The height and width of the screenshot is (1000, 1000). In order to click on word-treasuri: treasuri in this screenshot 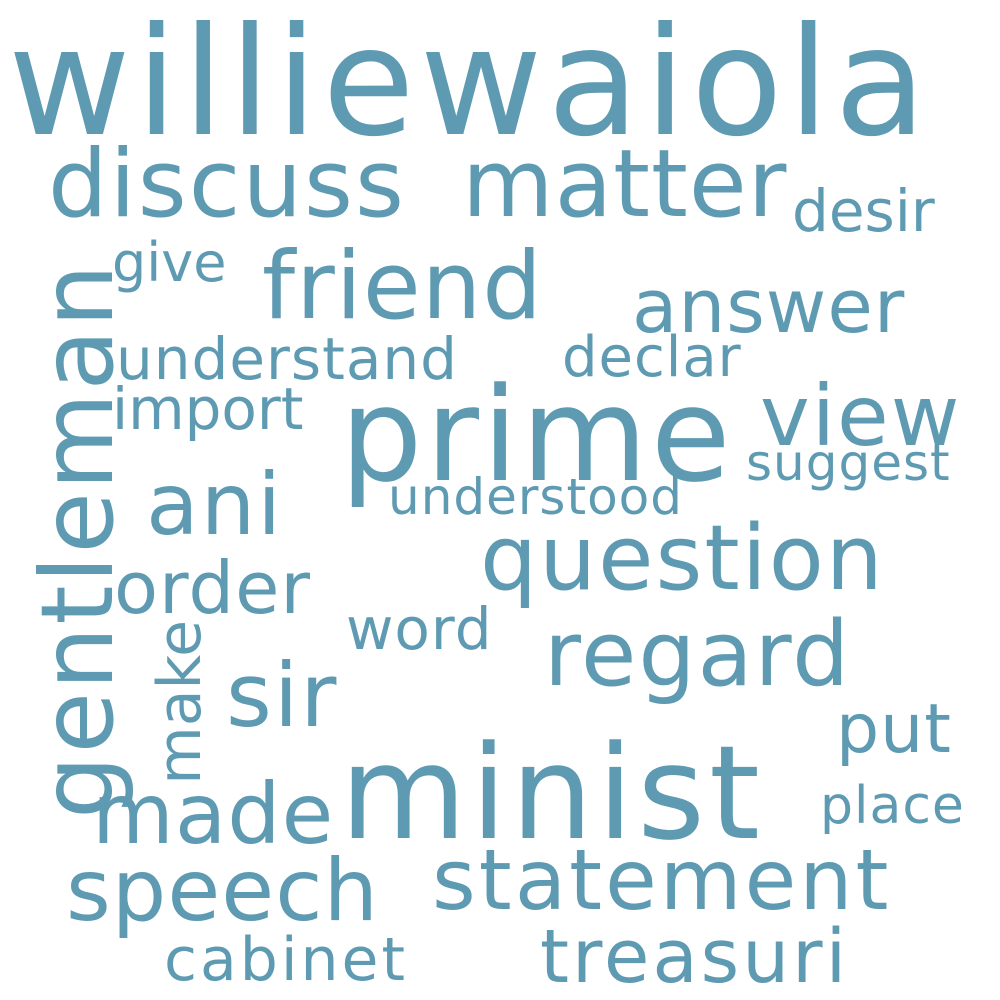, I will do `click(695, 957)`.